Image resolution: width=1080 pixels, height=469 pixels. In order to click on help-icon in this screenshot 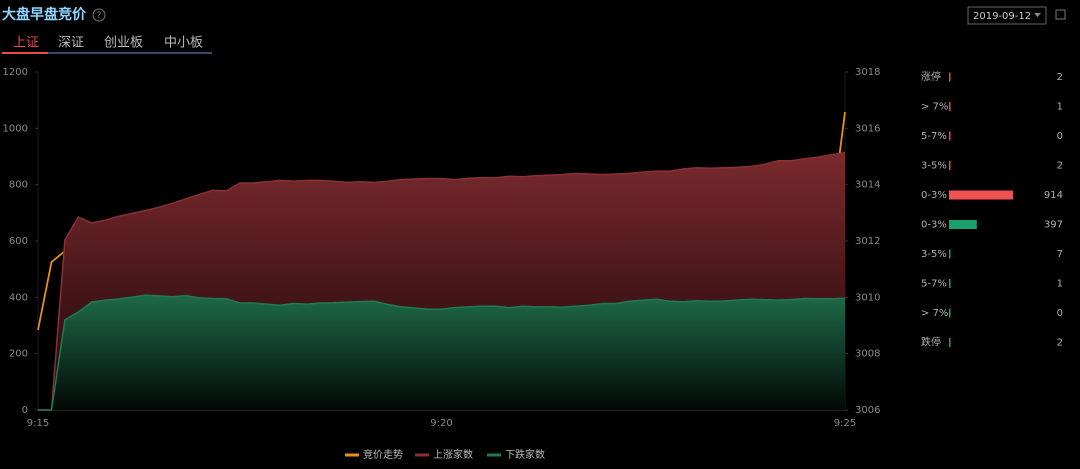, I will do `click(99, 15)`.